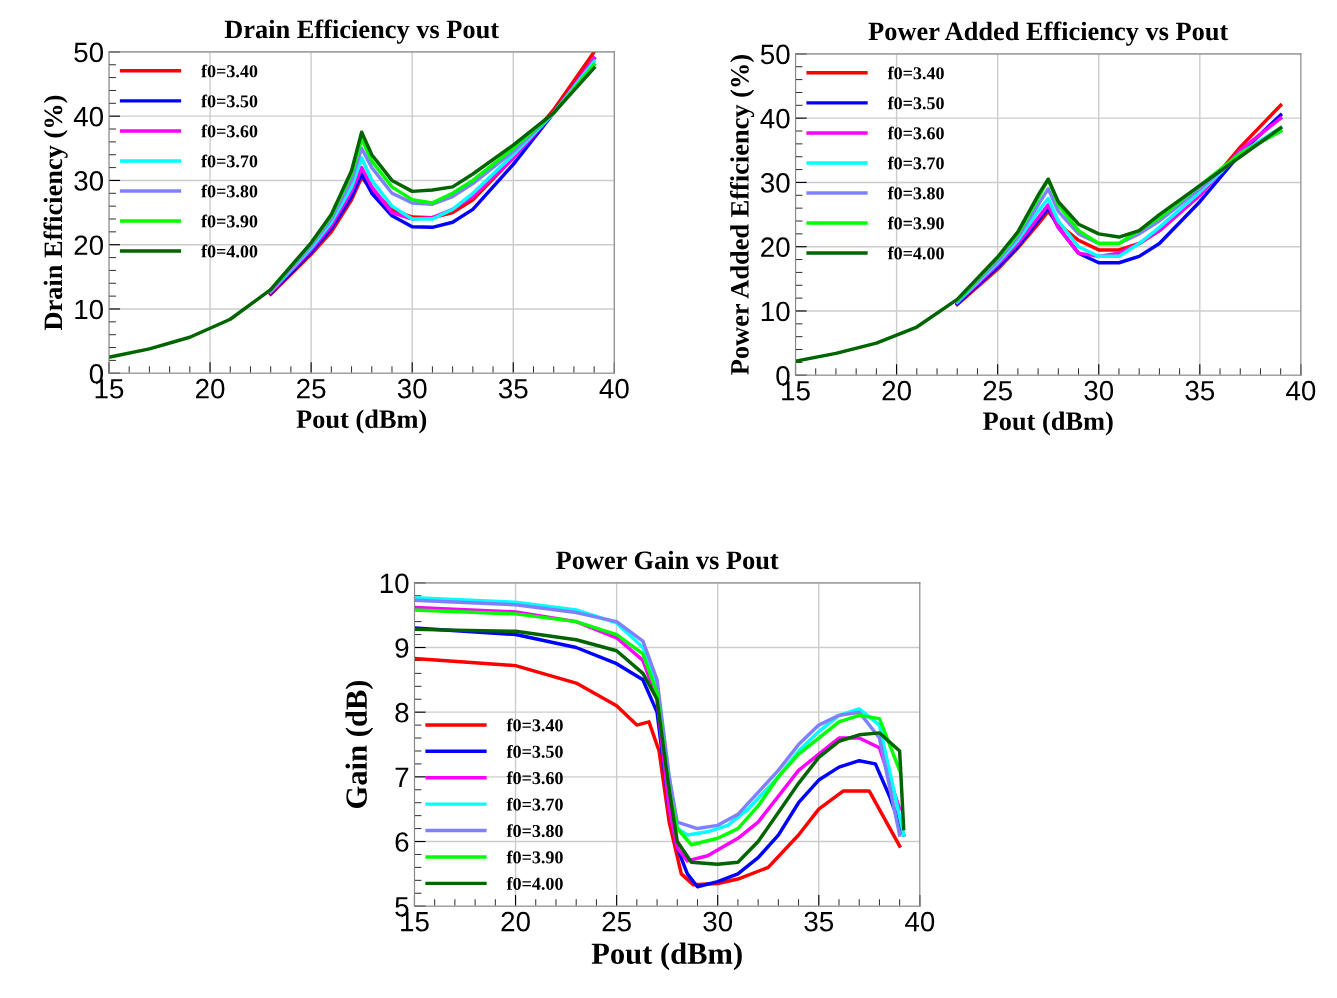 This screenshot has width=1337, height=998. I want to click on y-axis-title: Gain (dB), so click(359, 744).